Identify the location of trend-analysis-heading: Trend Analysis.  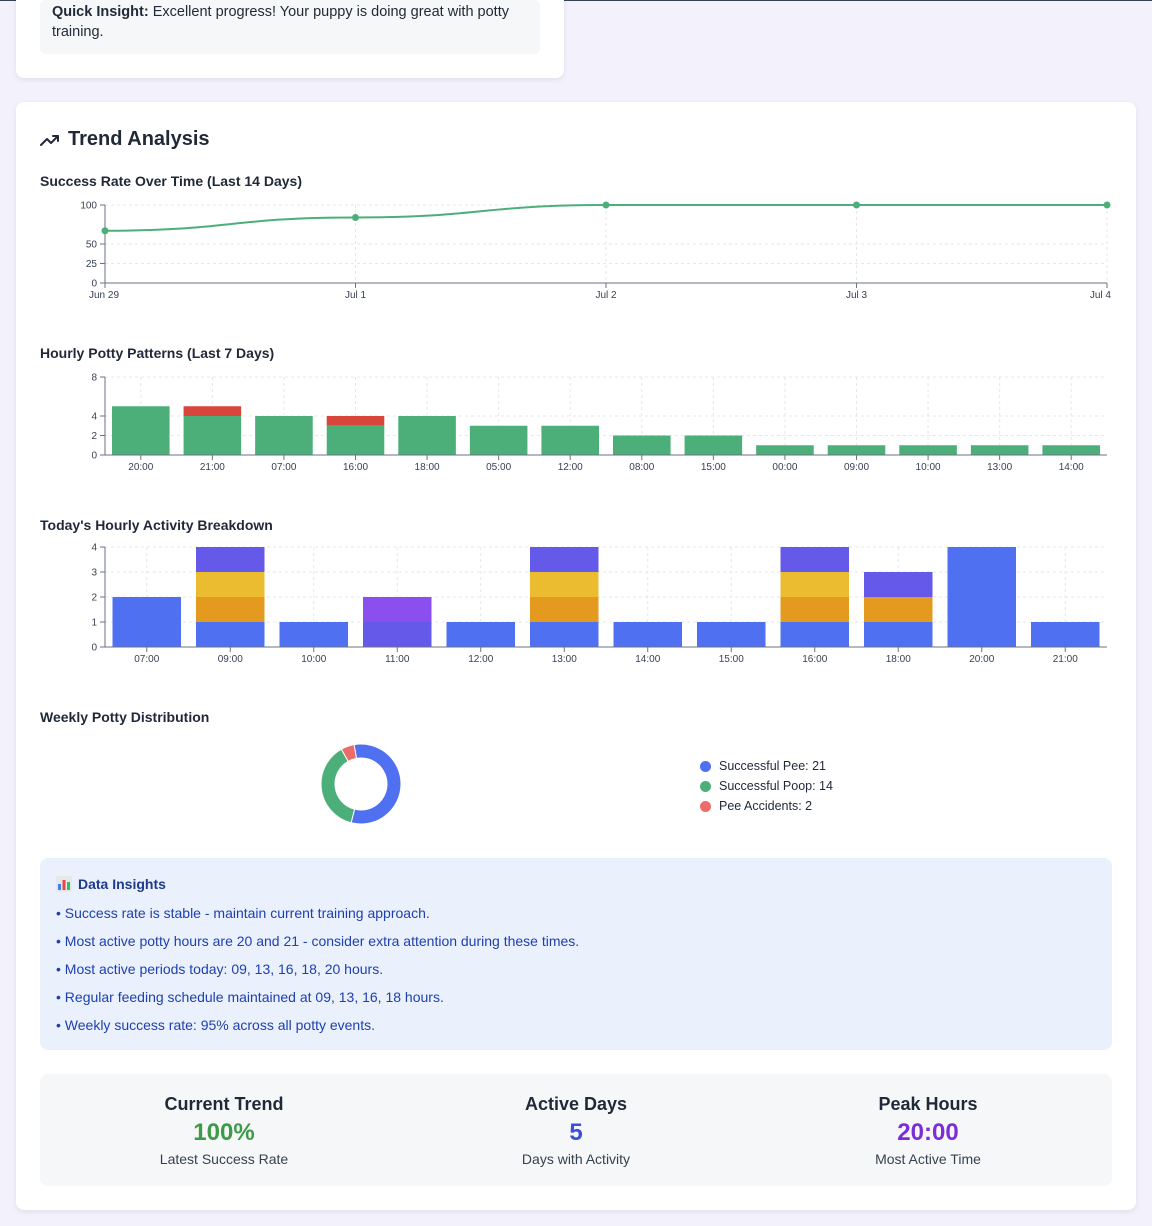
(125, 139).